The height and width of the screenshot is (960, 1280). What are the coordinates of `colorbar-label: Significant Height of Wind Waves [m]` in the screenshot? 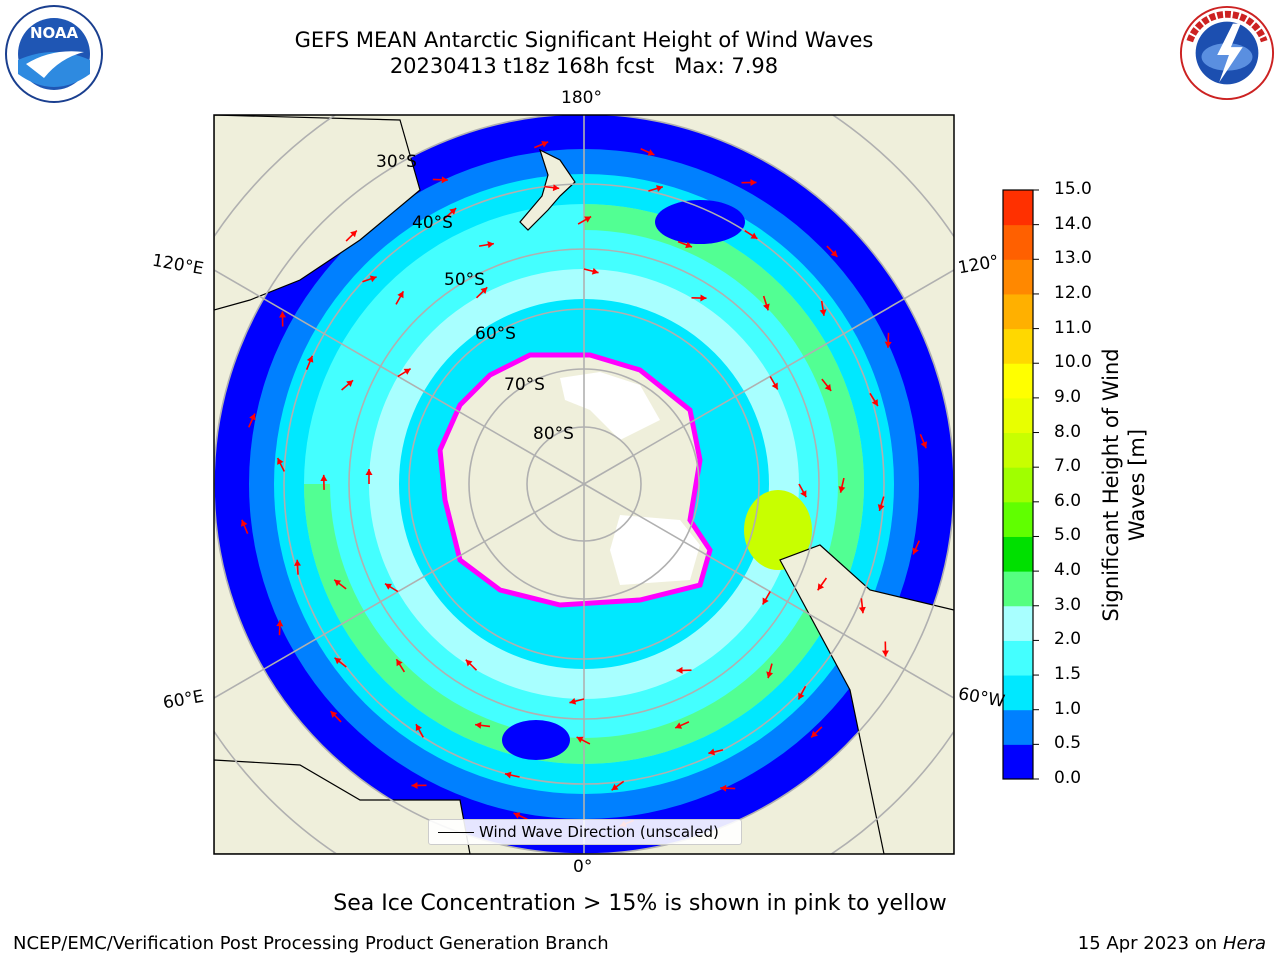 It's located at (1128, 485).